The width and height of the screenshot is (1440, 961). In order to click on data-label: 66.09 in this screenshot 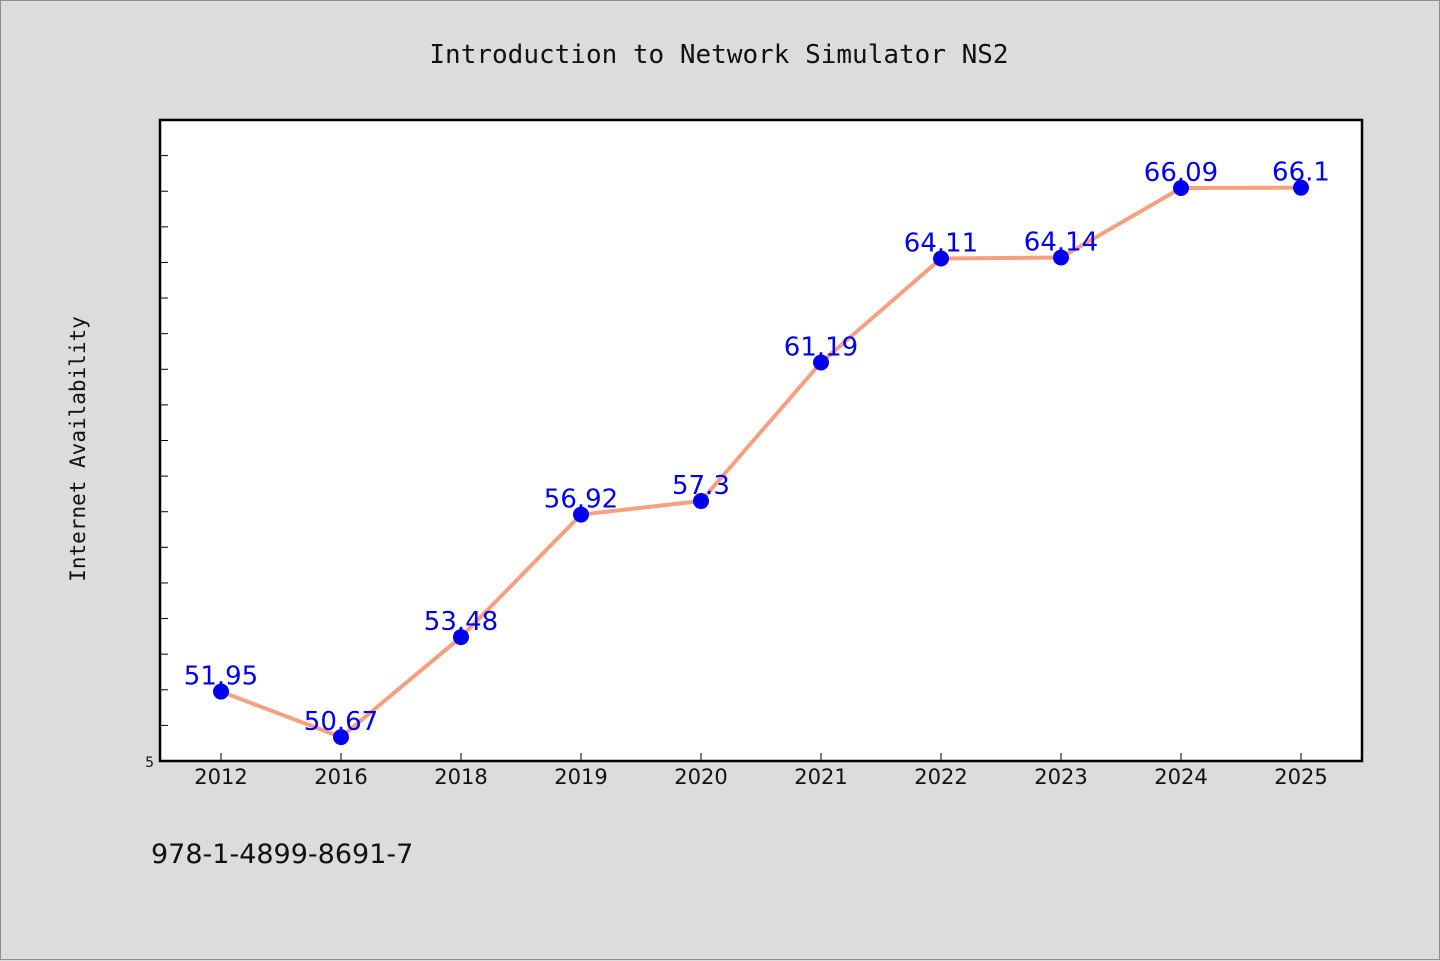, I will do `click(1181, 173)`.